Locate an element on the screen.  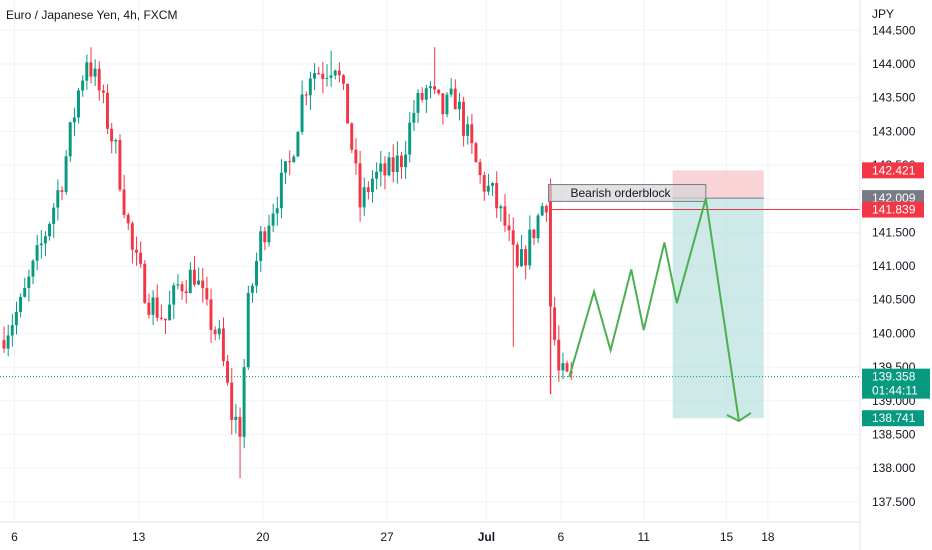
currency-label: JPY is located at coordinates (883, 14).